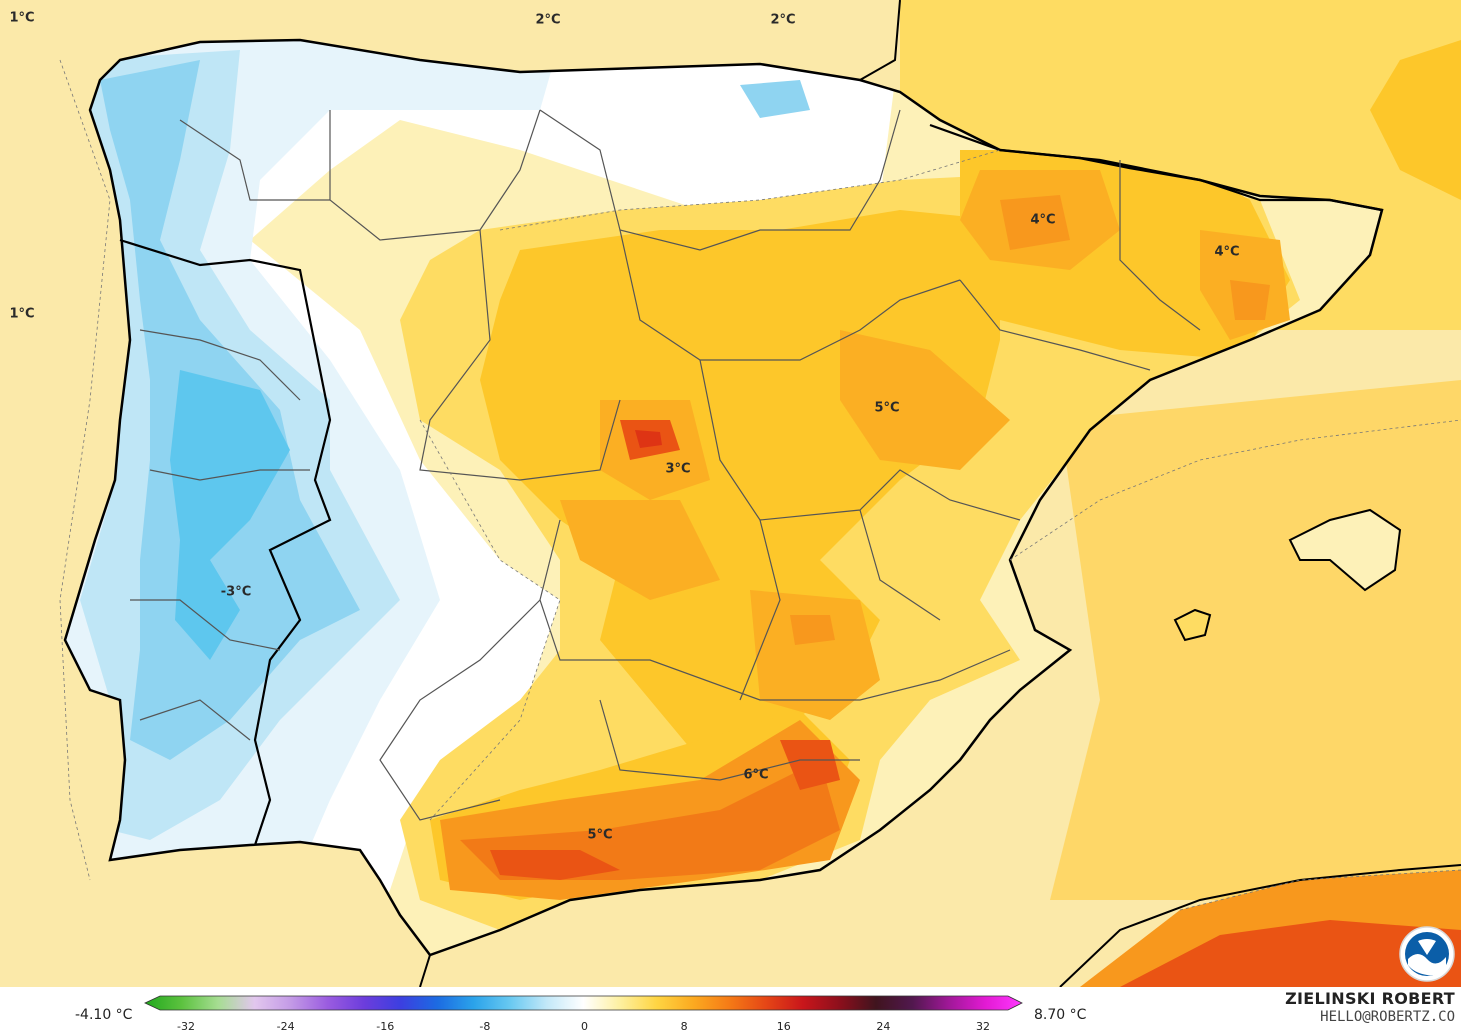 The image size is (1461, 1035). I want to click on temp-label: 3°C, so click(678, 469).